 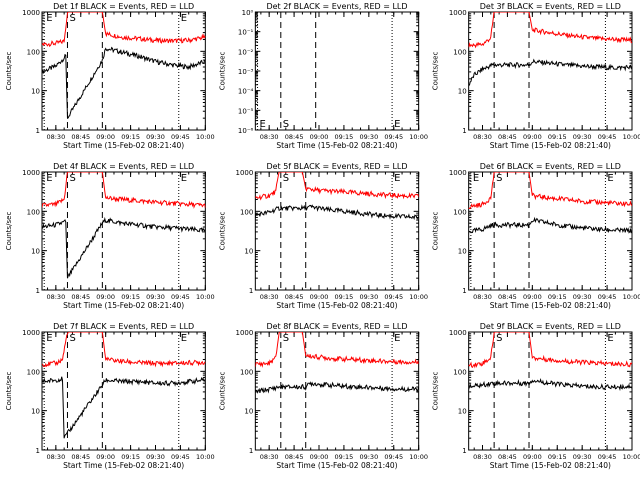 What do you see at coordinates (336, 166) in the screenshot?
I see `chart-title: Det 5f BLACK = Events, RED = LLD` at bounding box center [336, 166].